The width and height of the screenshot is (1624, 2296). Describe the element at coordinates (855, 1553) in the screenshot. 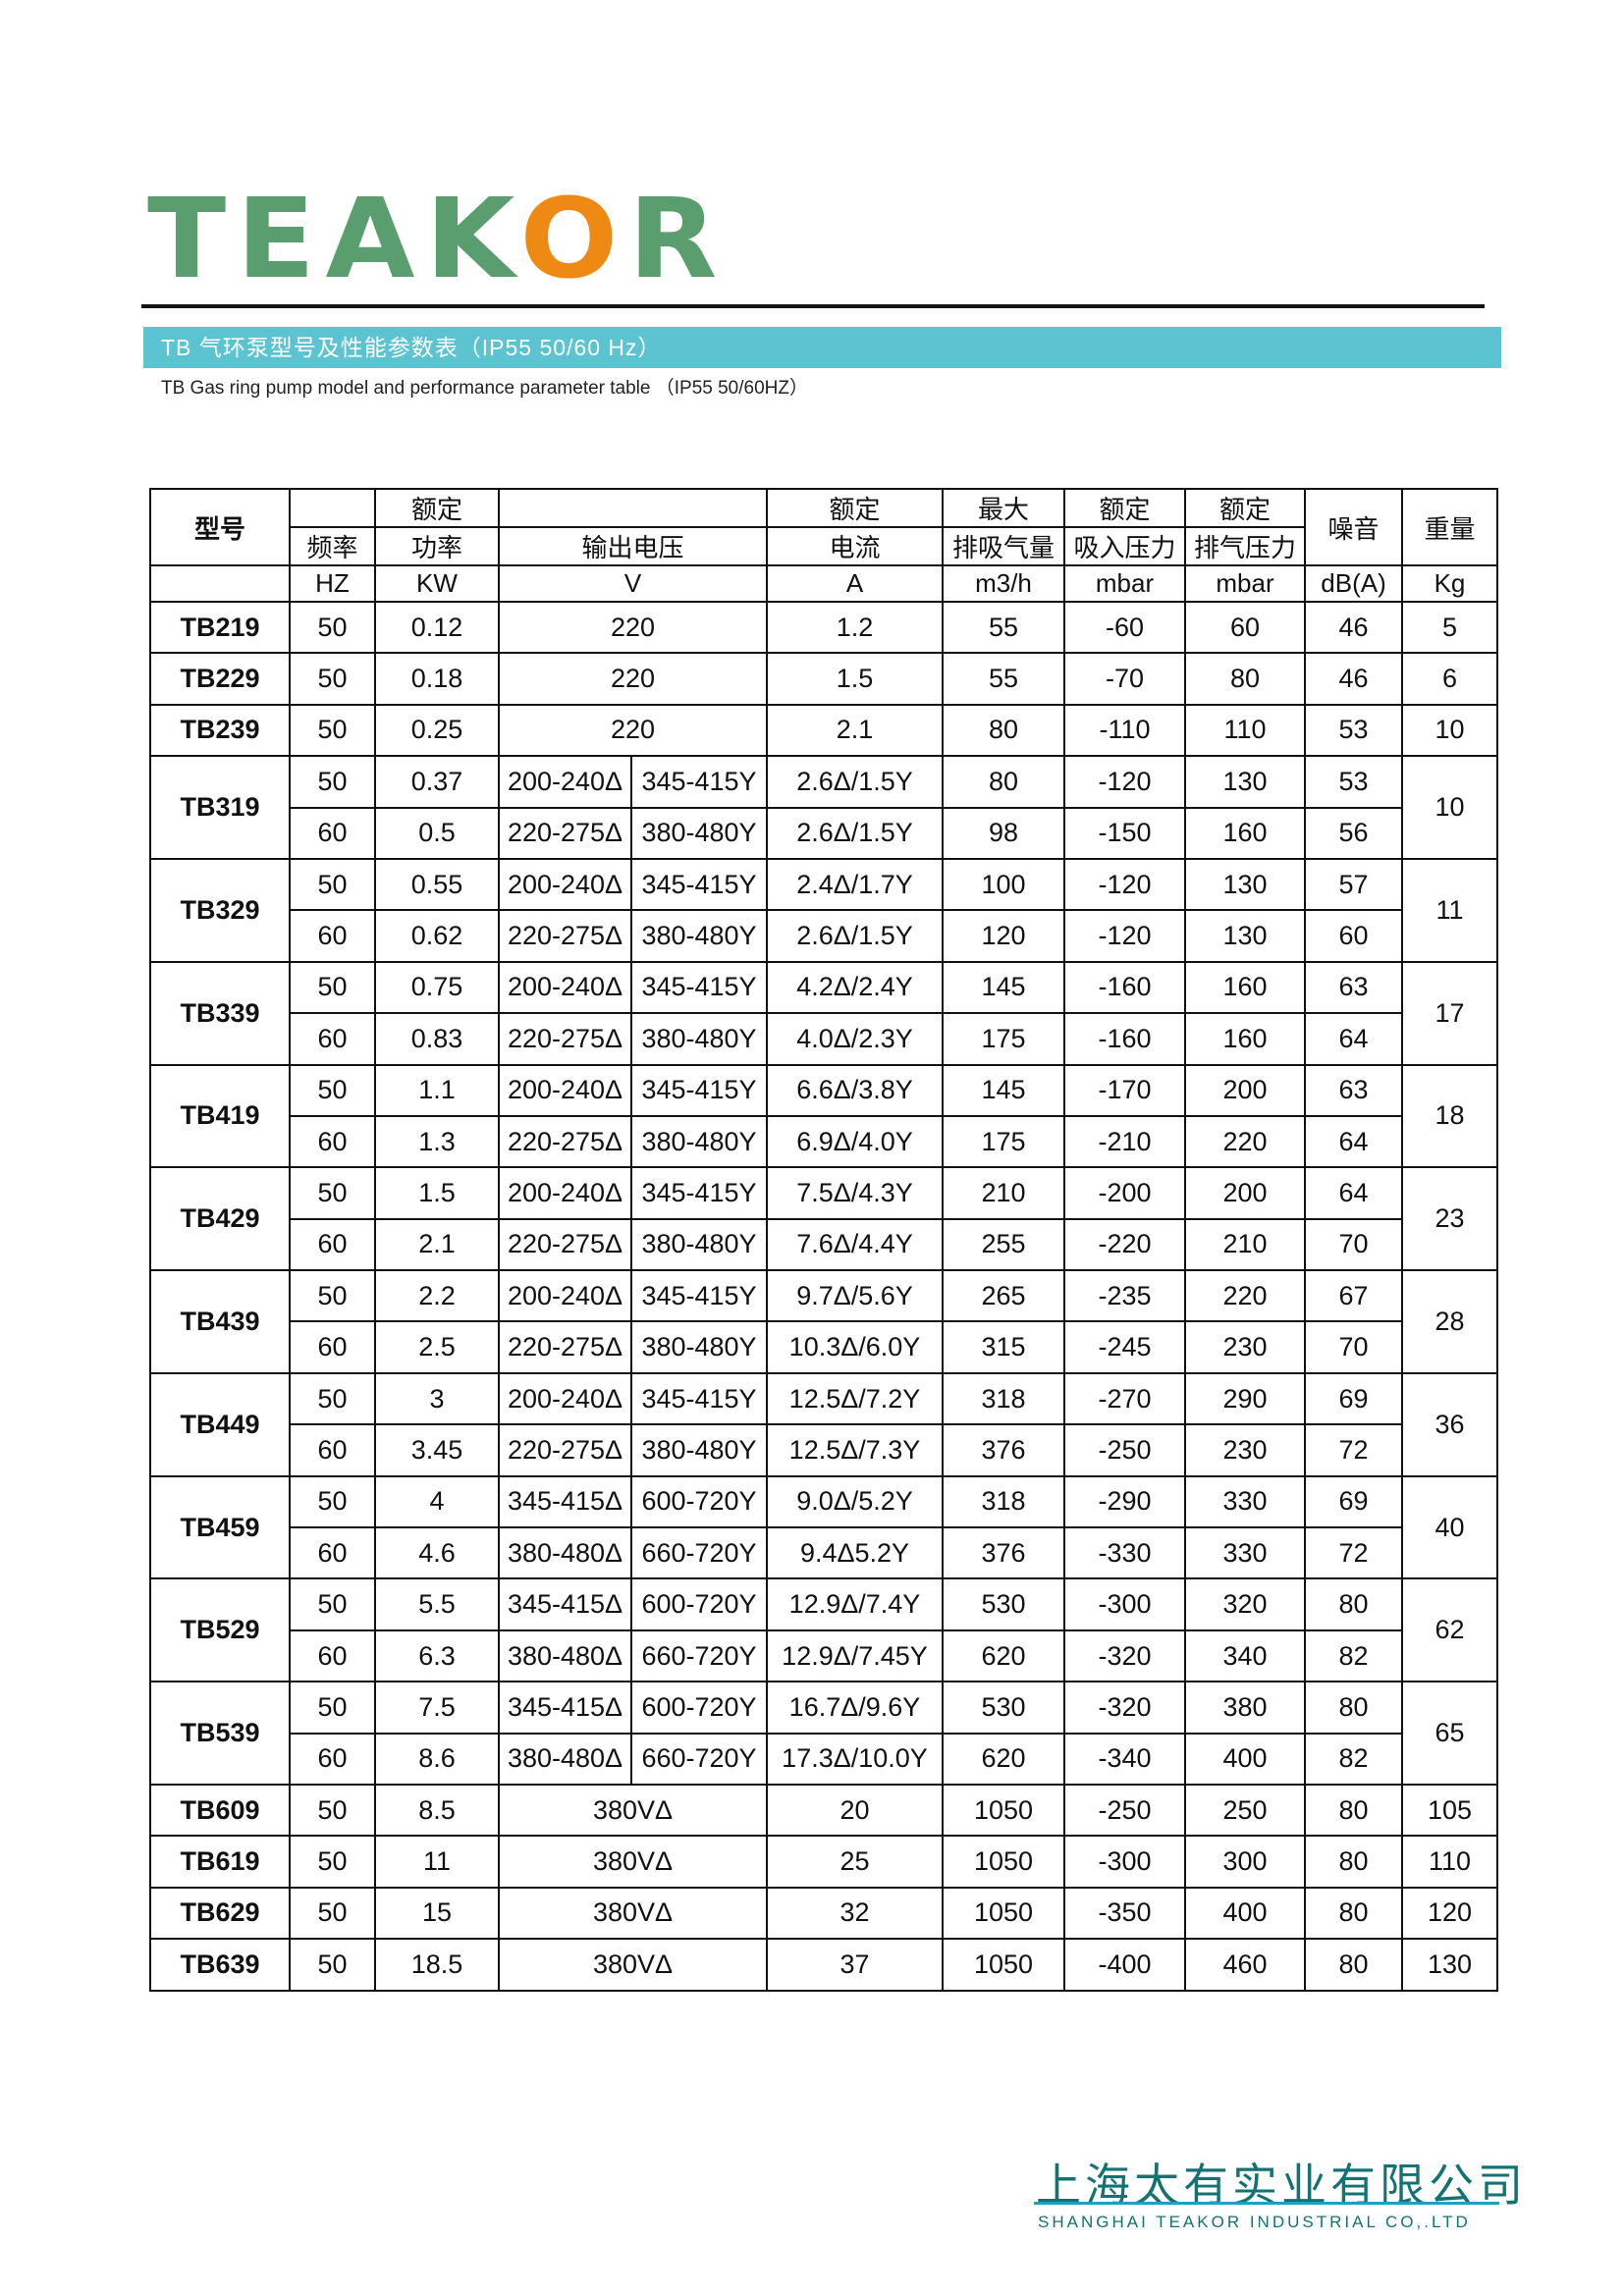

I see `current-cell: 9.4Δ5.2Y` at that location.